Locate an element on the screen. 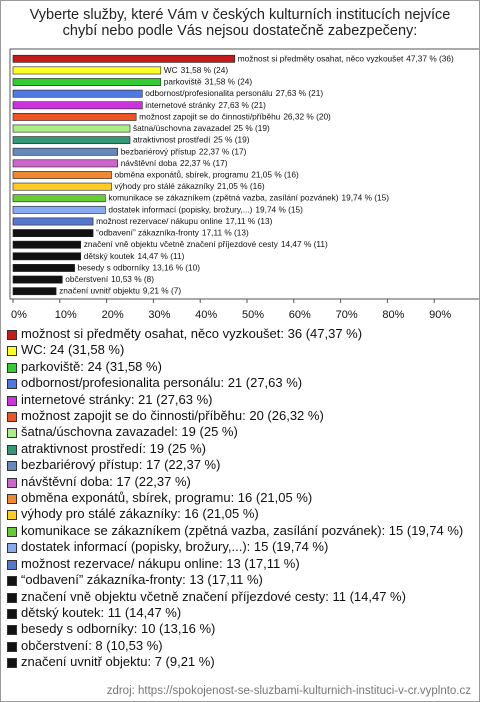  legend-item: návštěvní doba: 17 (22,37 %) is located at coordinates (240, 482).